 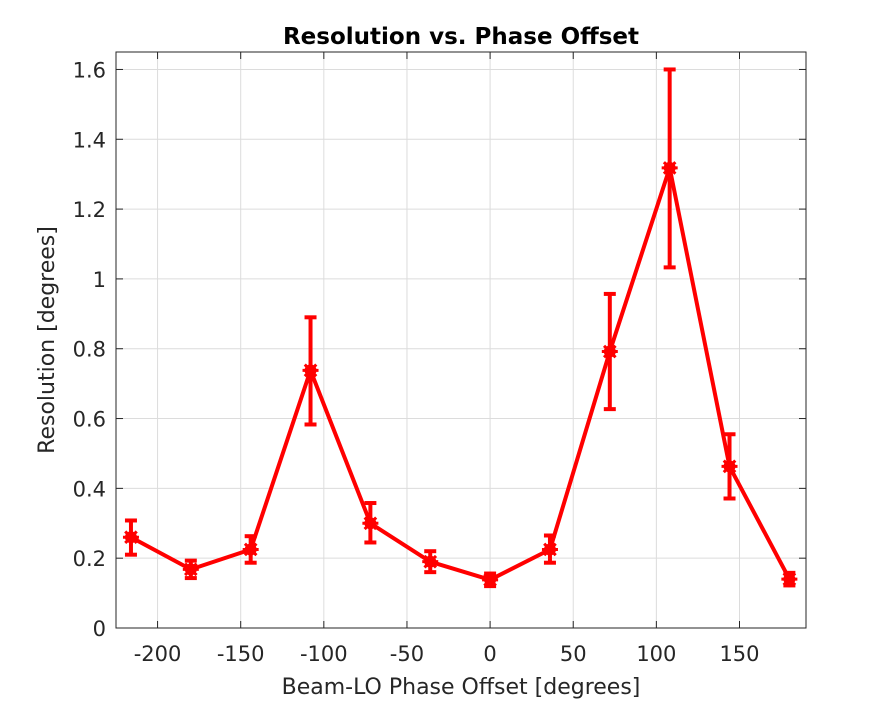 What do you see at coordinates (89, 210) in the screenshot?
I see `y-tick-label: 1.2` at bounding box center [89, 210].